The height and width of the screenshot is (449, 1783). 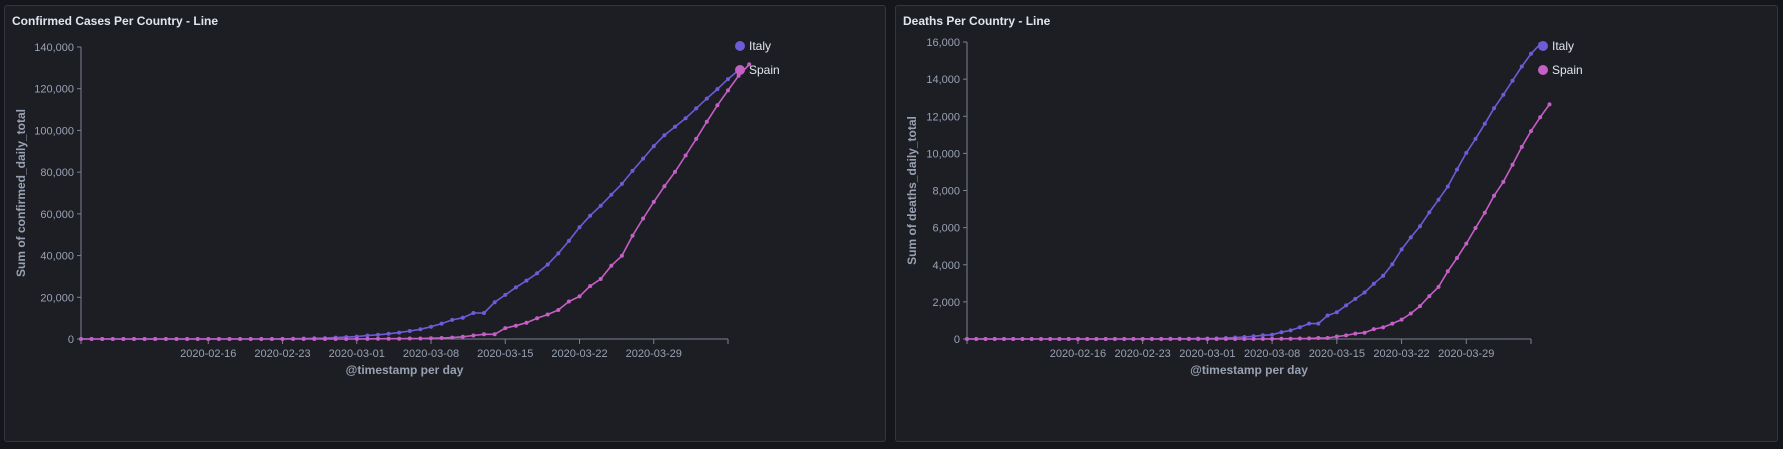 What do you see at coordinates (1556, 46) in the screenshot?
I see `legend-item-italy: Italy` at bounding box center [1556, 46].